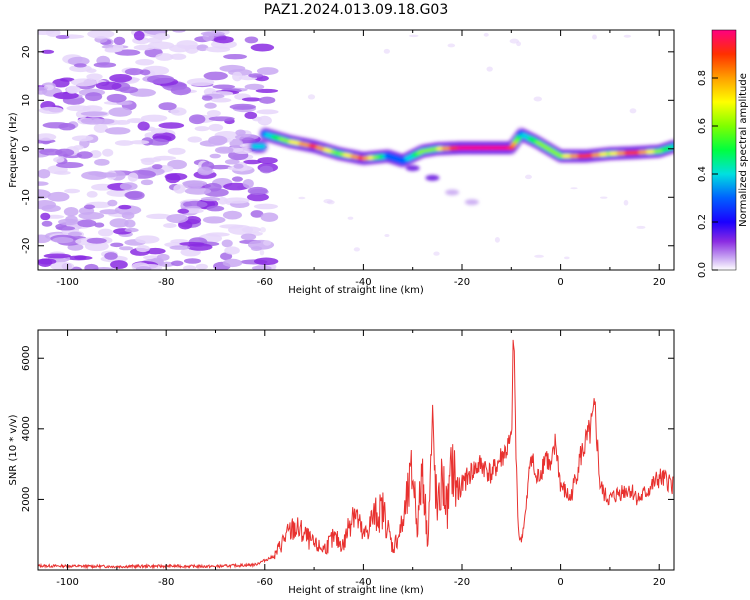 The height and width of the screenshot is (600, 750). What do you see at coordinates (166, 582) in the screenshot?
I see `snr-x-tick-label: -80` at bounding box center [166, 582].